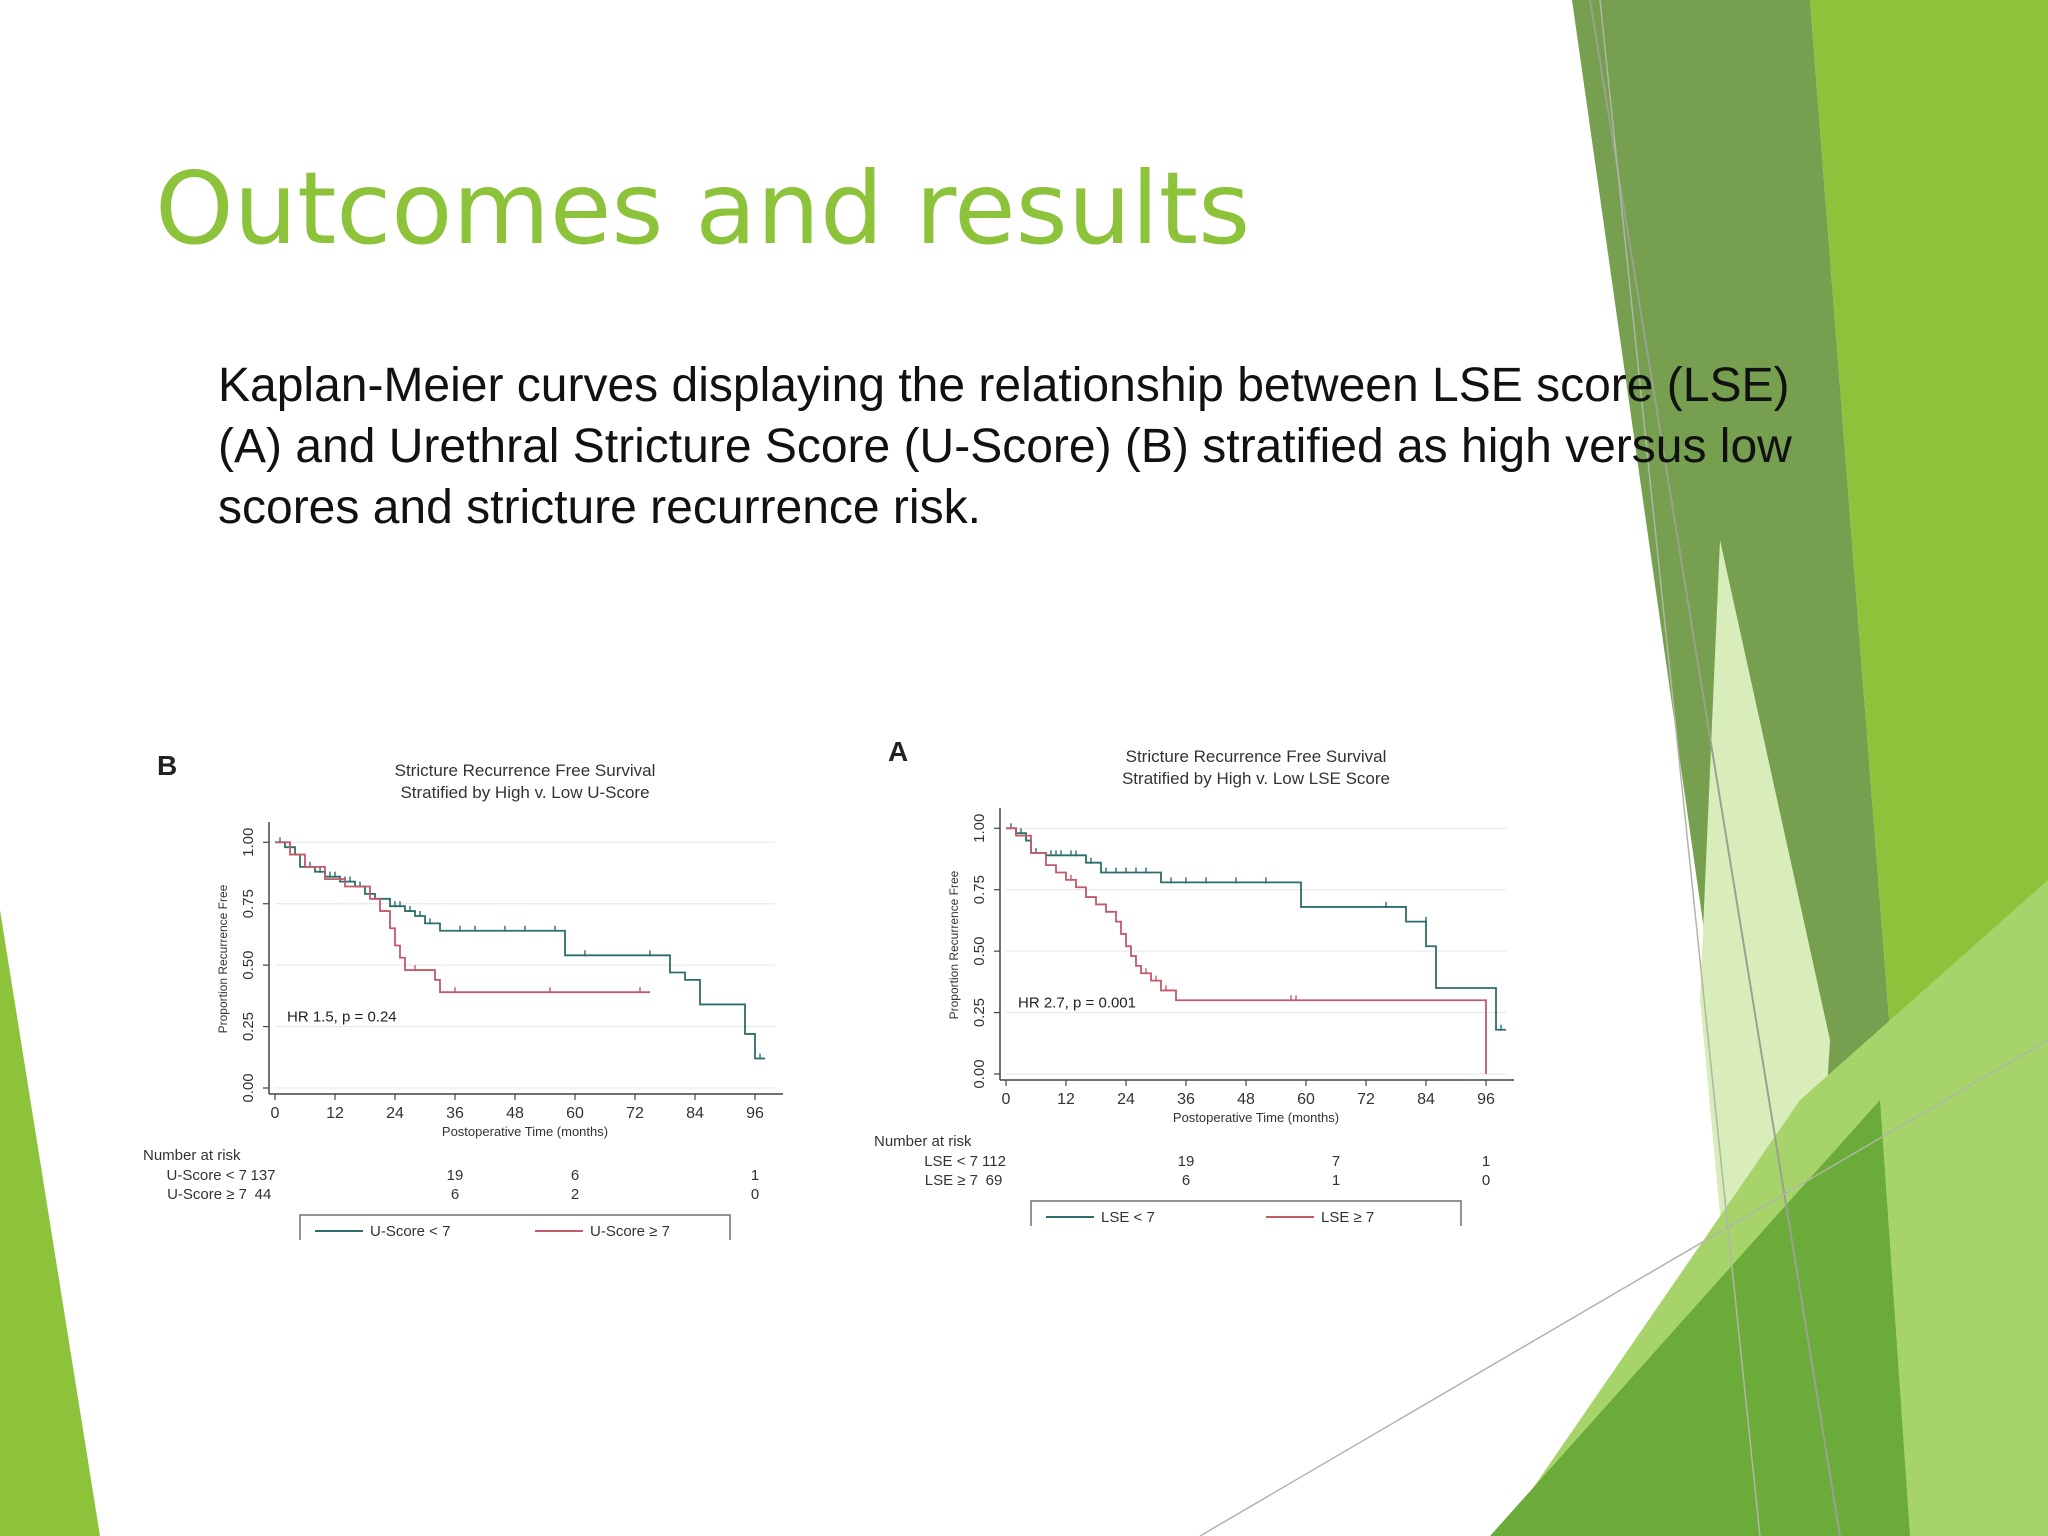  Describe the element at coordinates (1347, 1217) in the screenshot. I see `legend-label: LSE ≥ 7` at that location.